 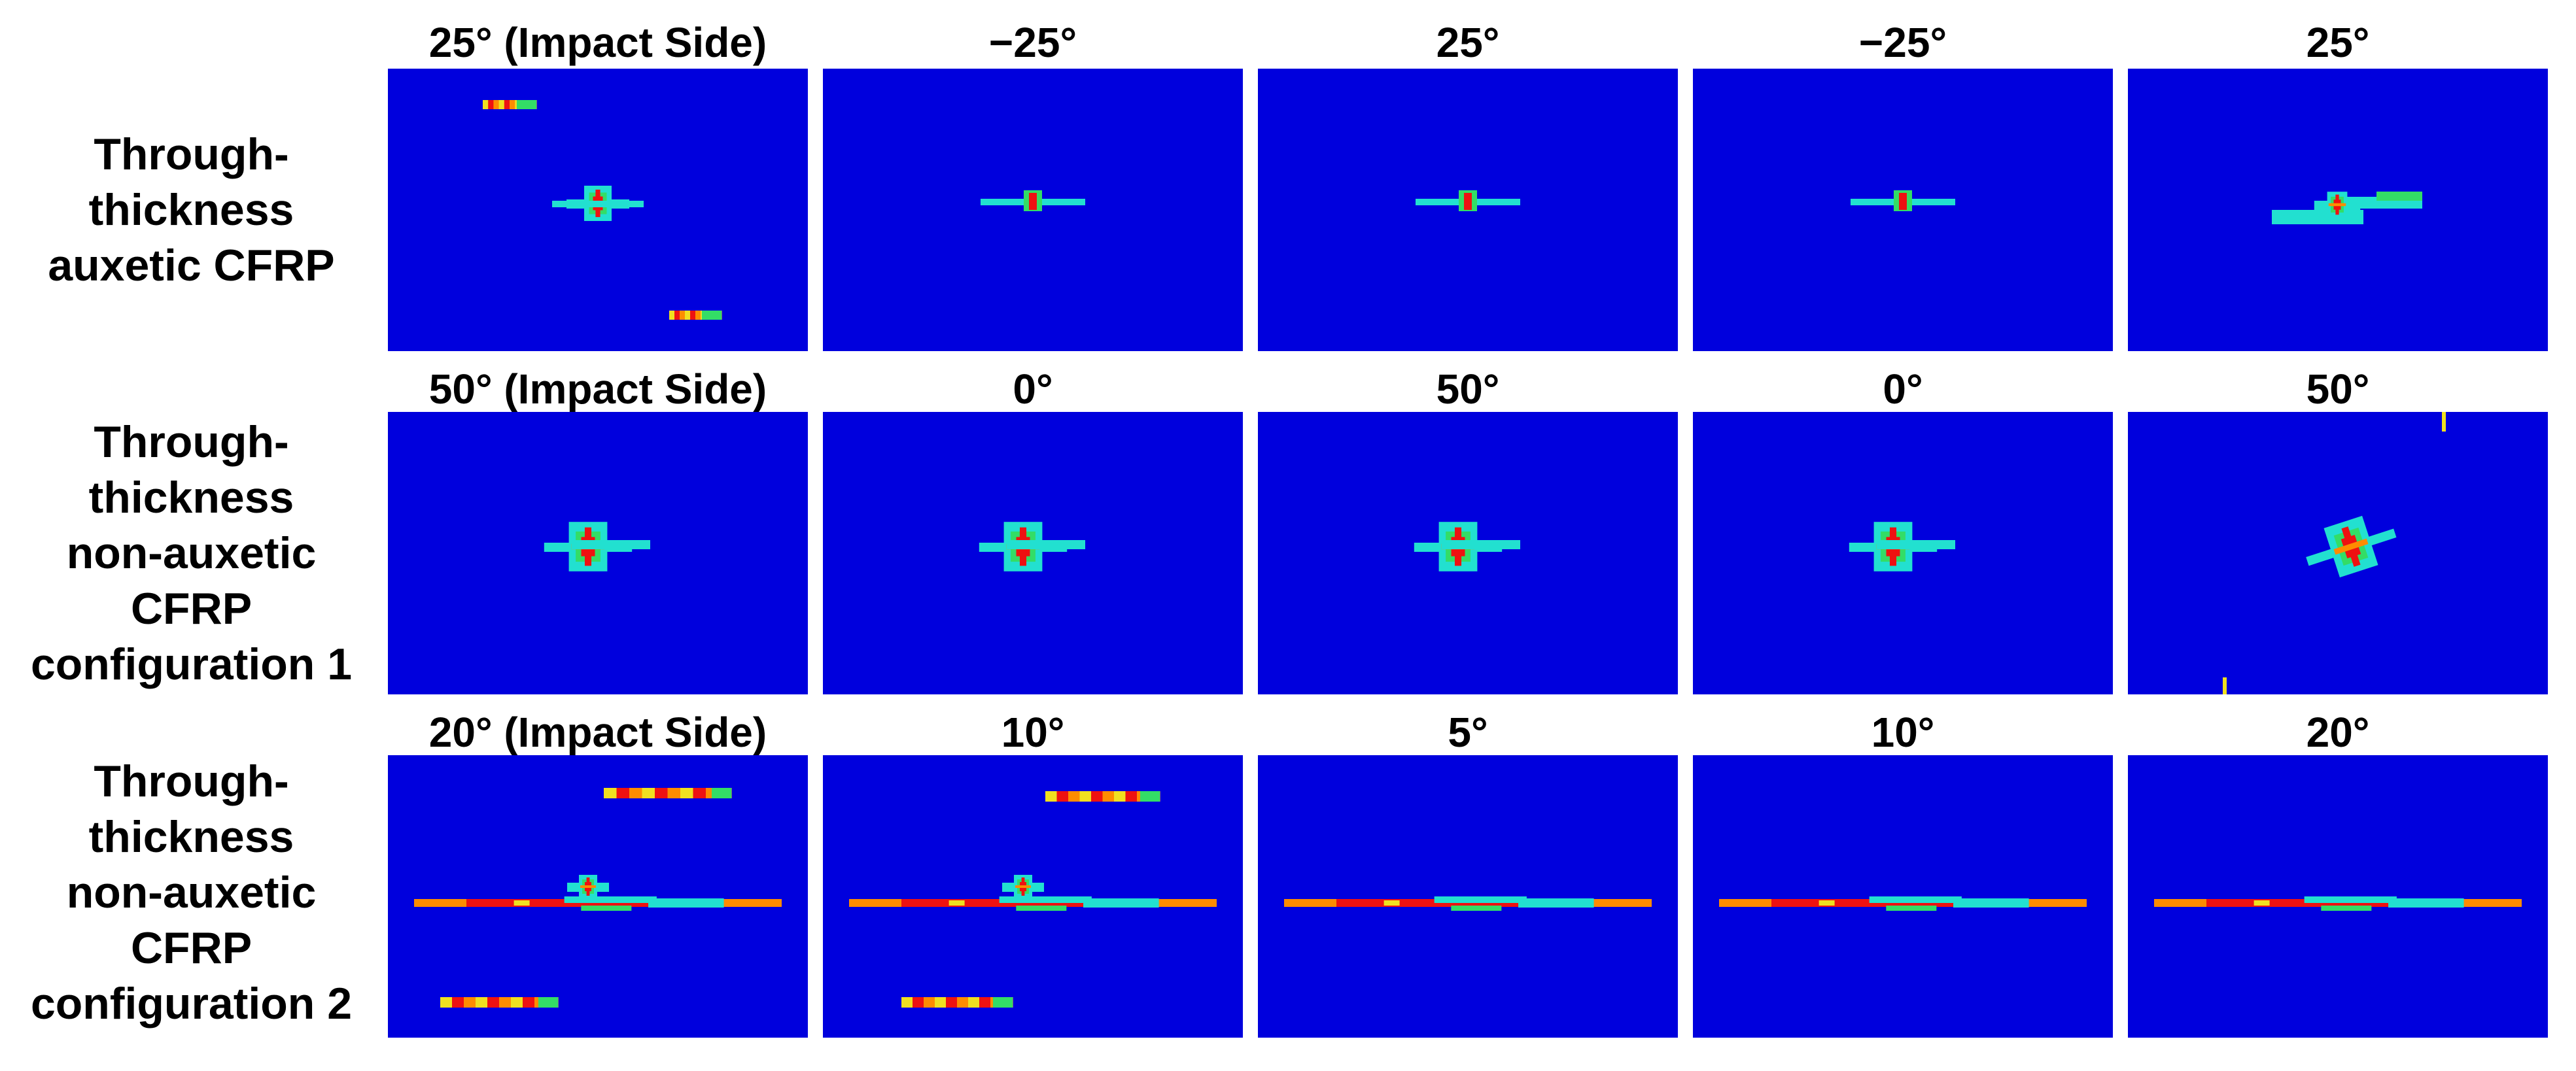 What do you see at coordinates (1468, 732) in the screenshot?
I see `panel-title: 5°` at bounding box center [1468, 732].